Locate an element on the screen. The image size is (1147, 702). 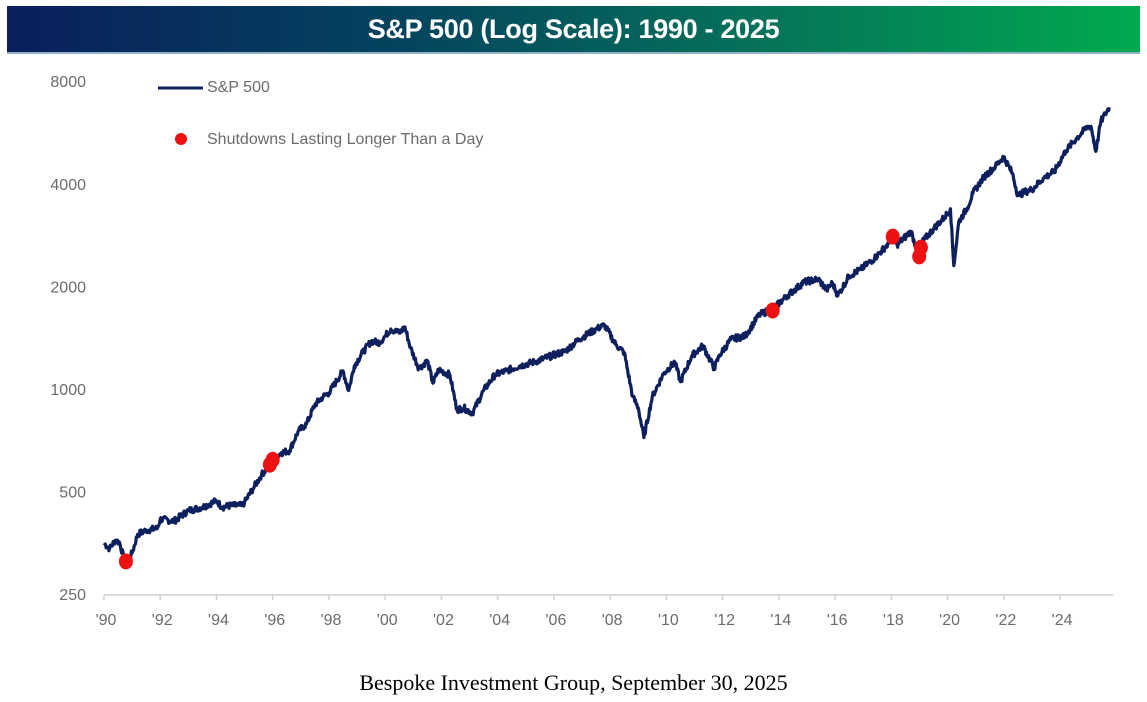
x-tick-label: '92 is located at coordinates (162, 620).